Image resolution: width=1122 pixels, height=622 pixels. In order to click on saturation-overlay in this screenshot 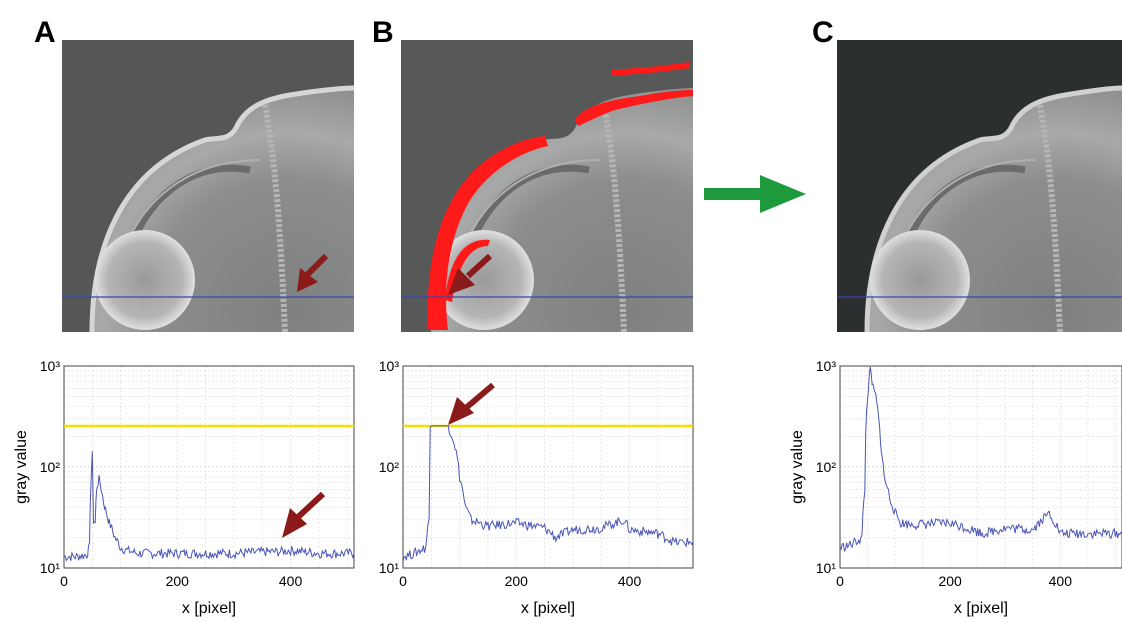, I will do `click(560, 196)`.